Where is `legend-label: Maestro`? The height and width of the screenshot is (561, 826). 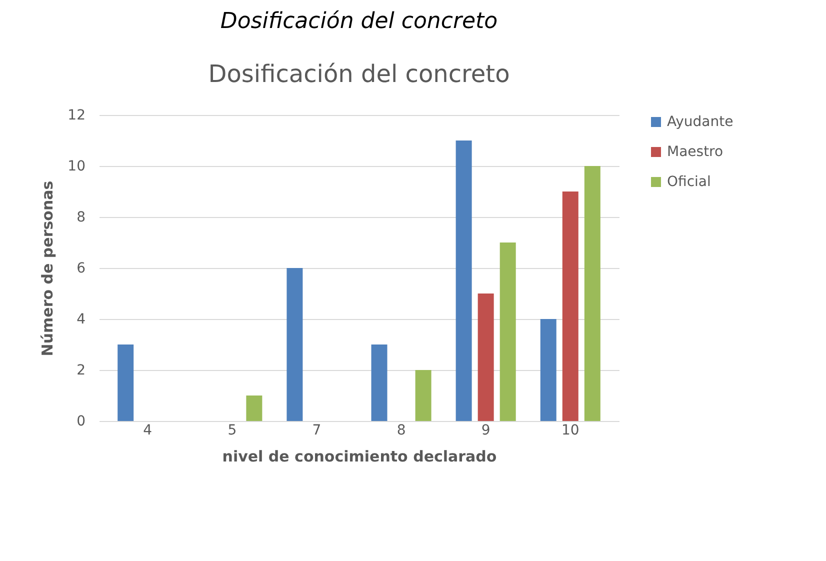 legend-label: Maestro is located at coordinates (695, 152).